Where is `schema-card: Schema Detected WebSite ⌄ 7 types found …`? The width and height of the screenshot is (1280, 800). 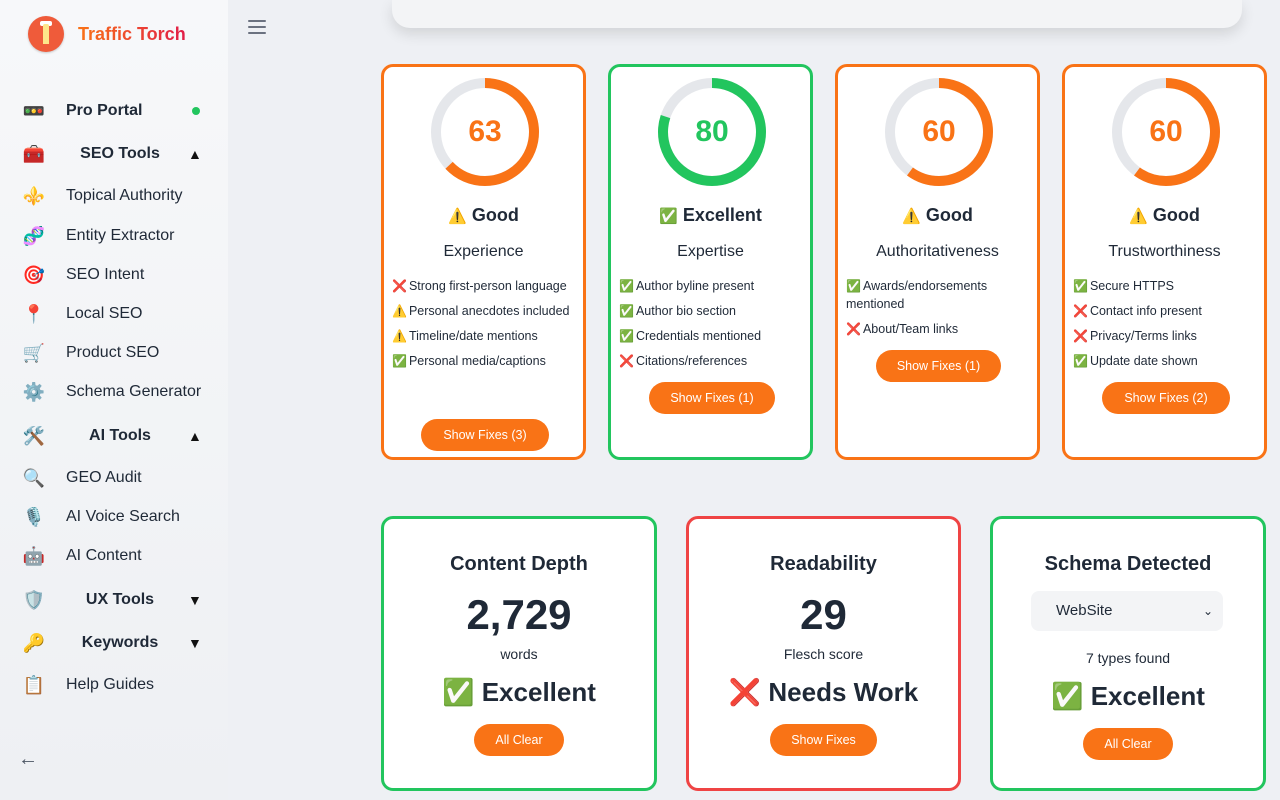 schema-card: Schema Detected WebSite ⌄ 7 types found … is located at coordinates (1128, 653).